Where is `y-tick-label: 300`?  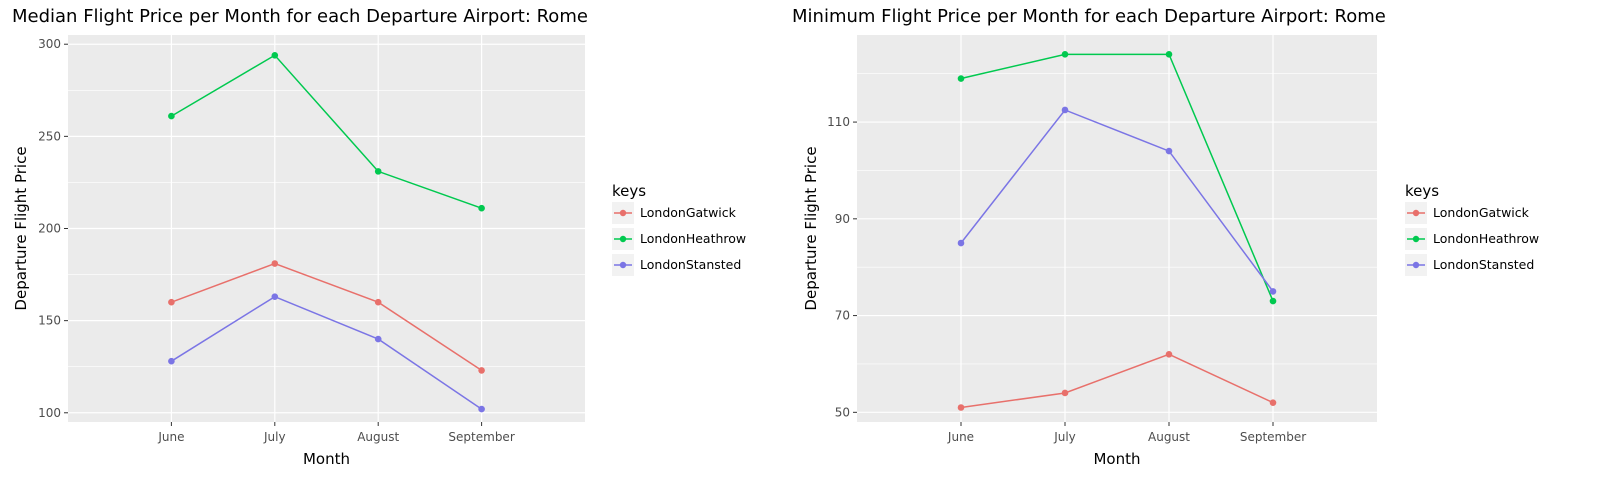 y-tick-label: 300 is located at coordinates (49, 44).